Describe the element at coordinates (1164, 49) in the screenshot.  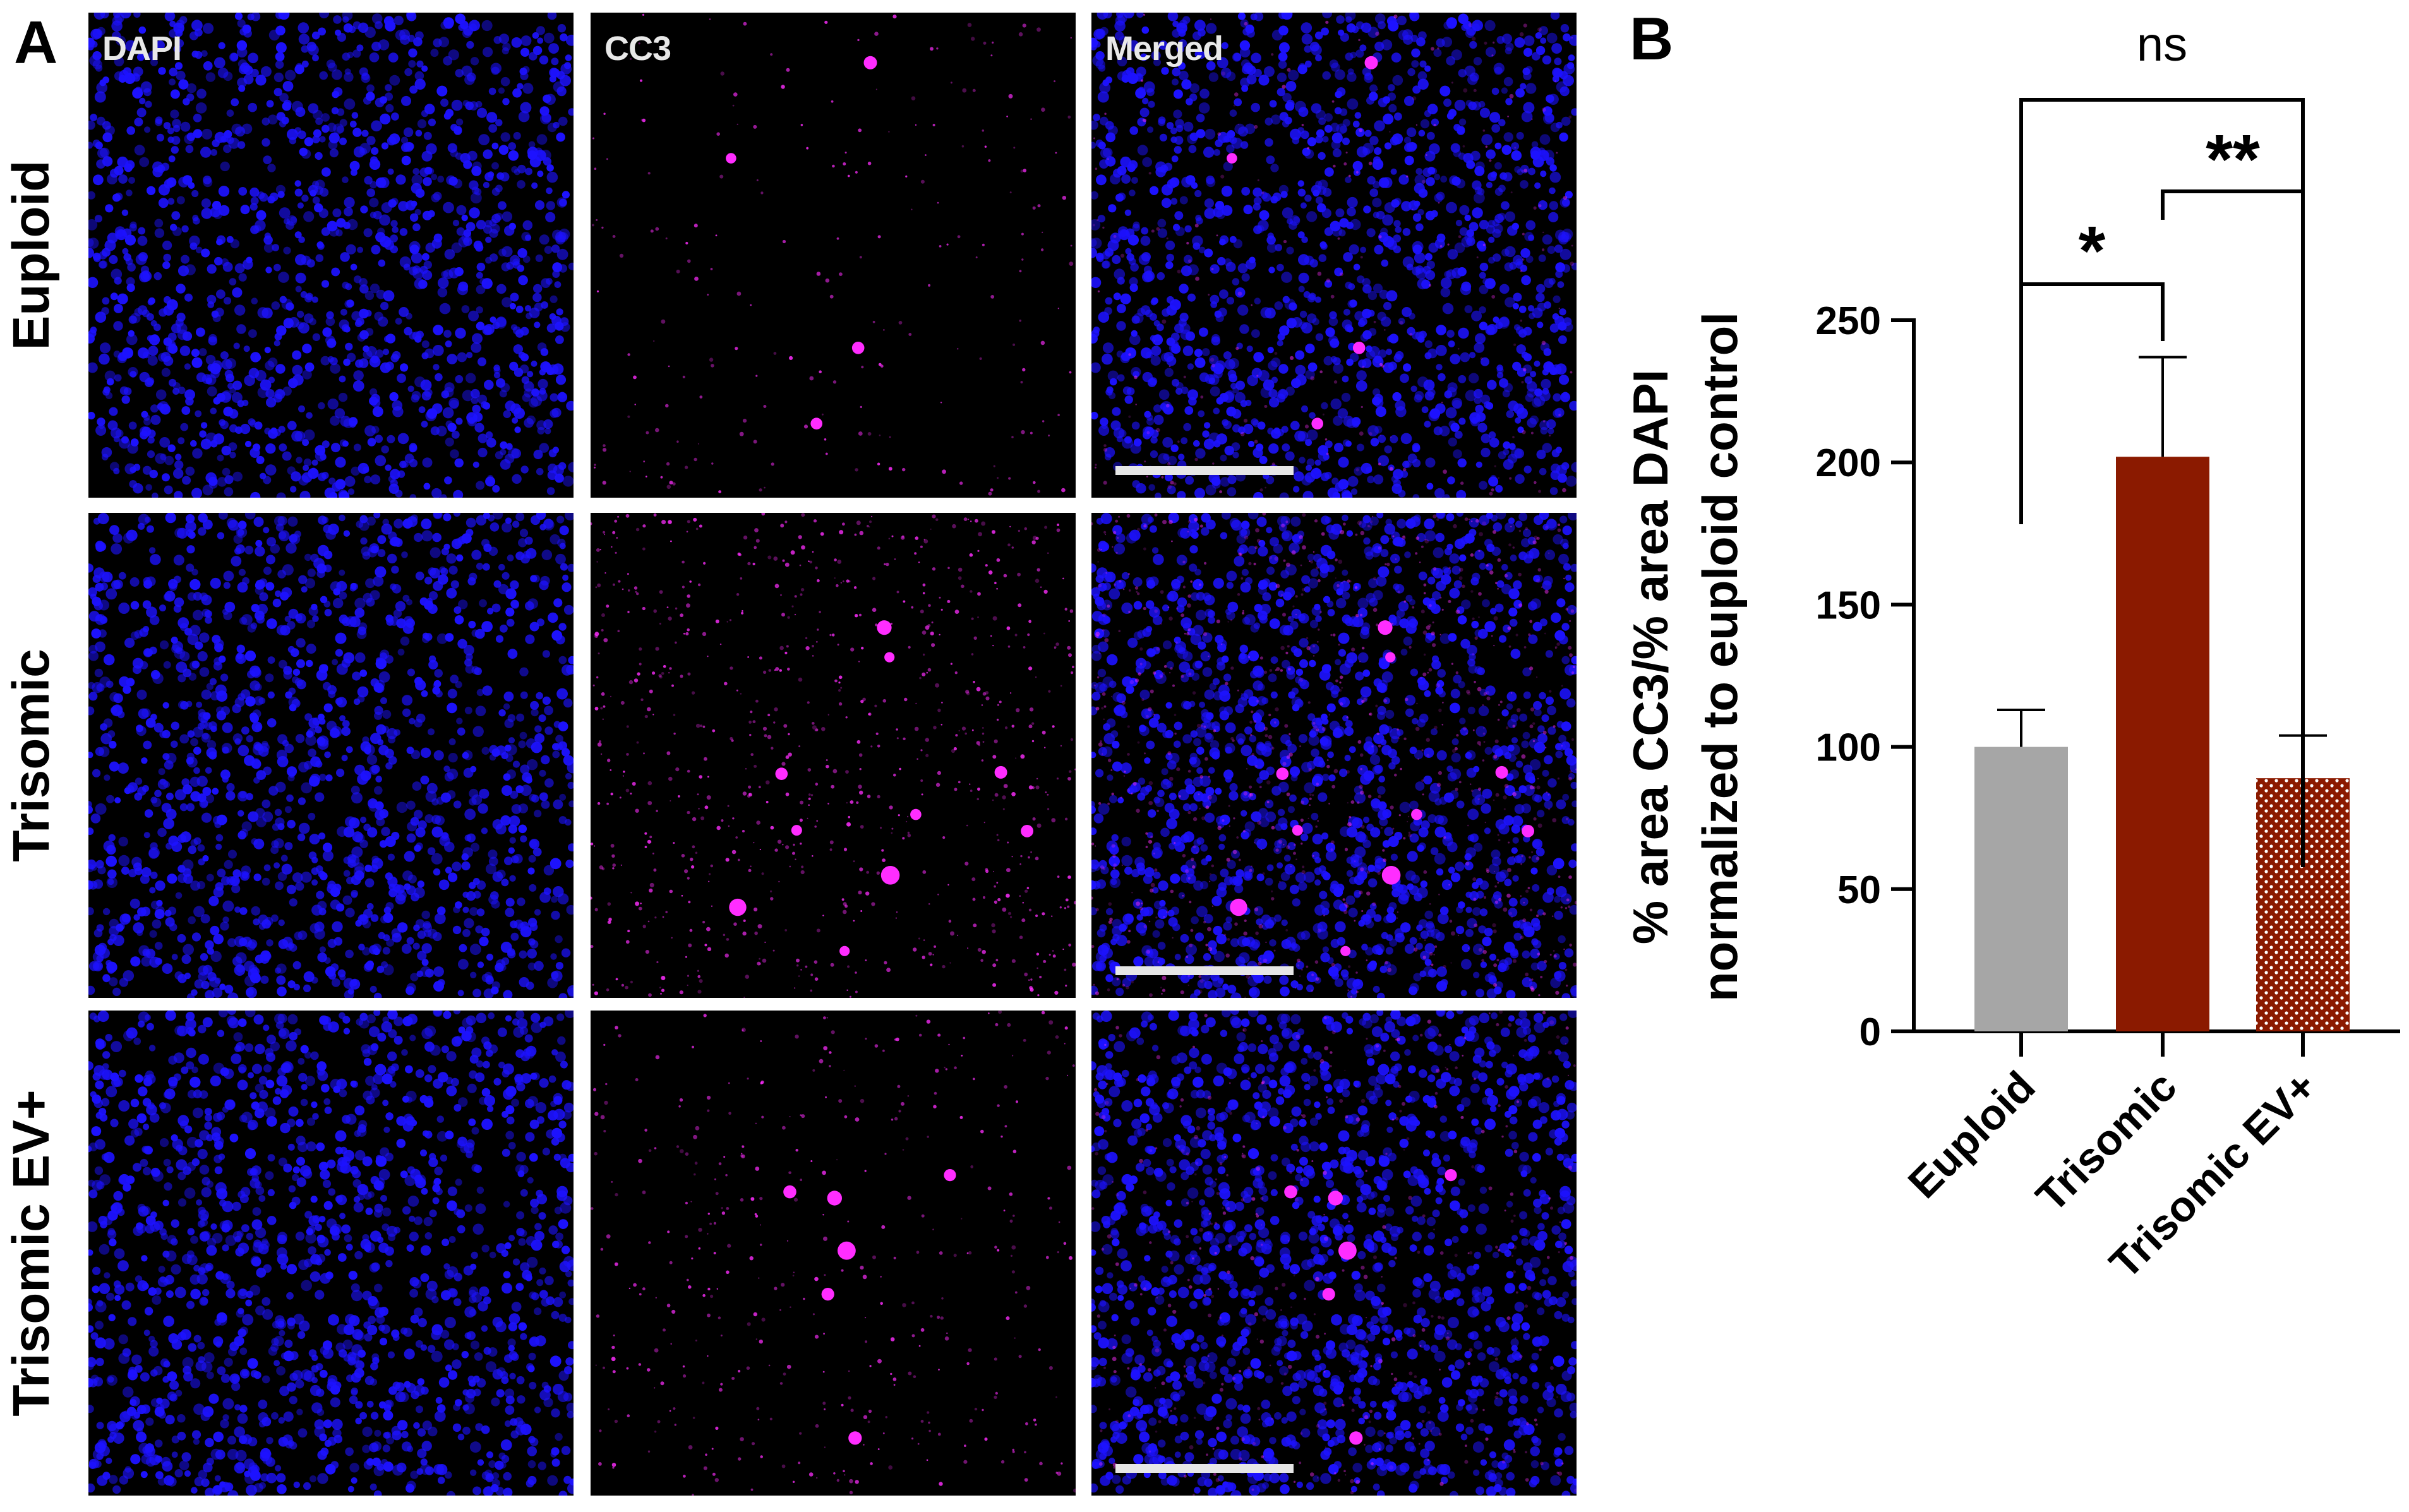
I see `column-label-merged: Merged` at that location.